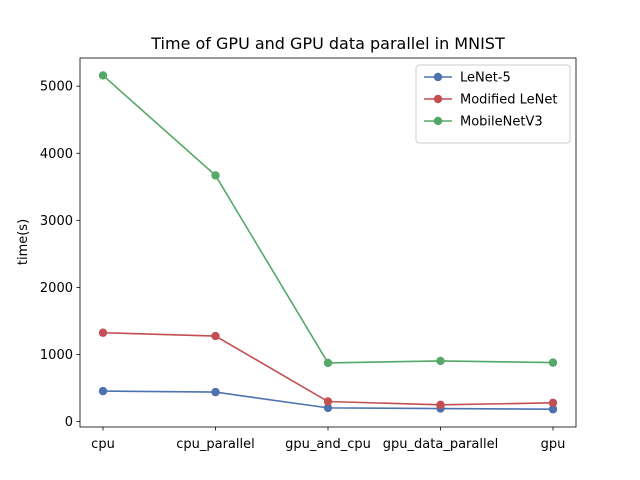  I want to click on y-axis-label: time(s), so click(23, 242).